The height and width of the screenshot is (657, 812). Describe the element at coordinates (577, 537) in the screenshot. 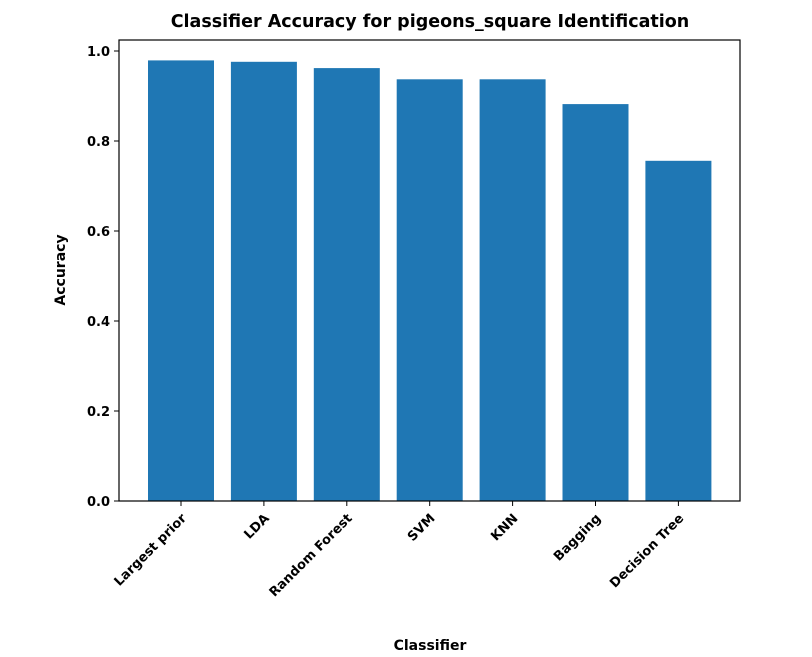

I see `x-tick-label: Bagging` at that location.